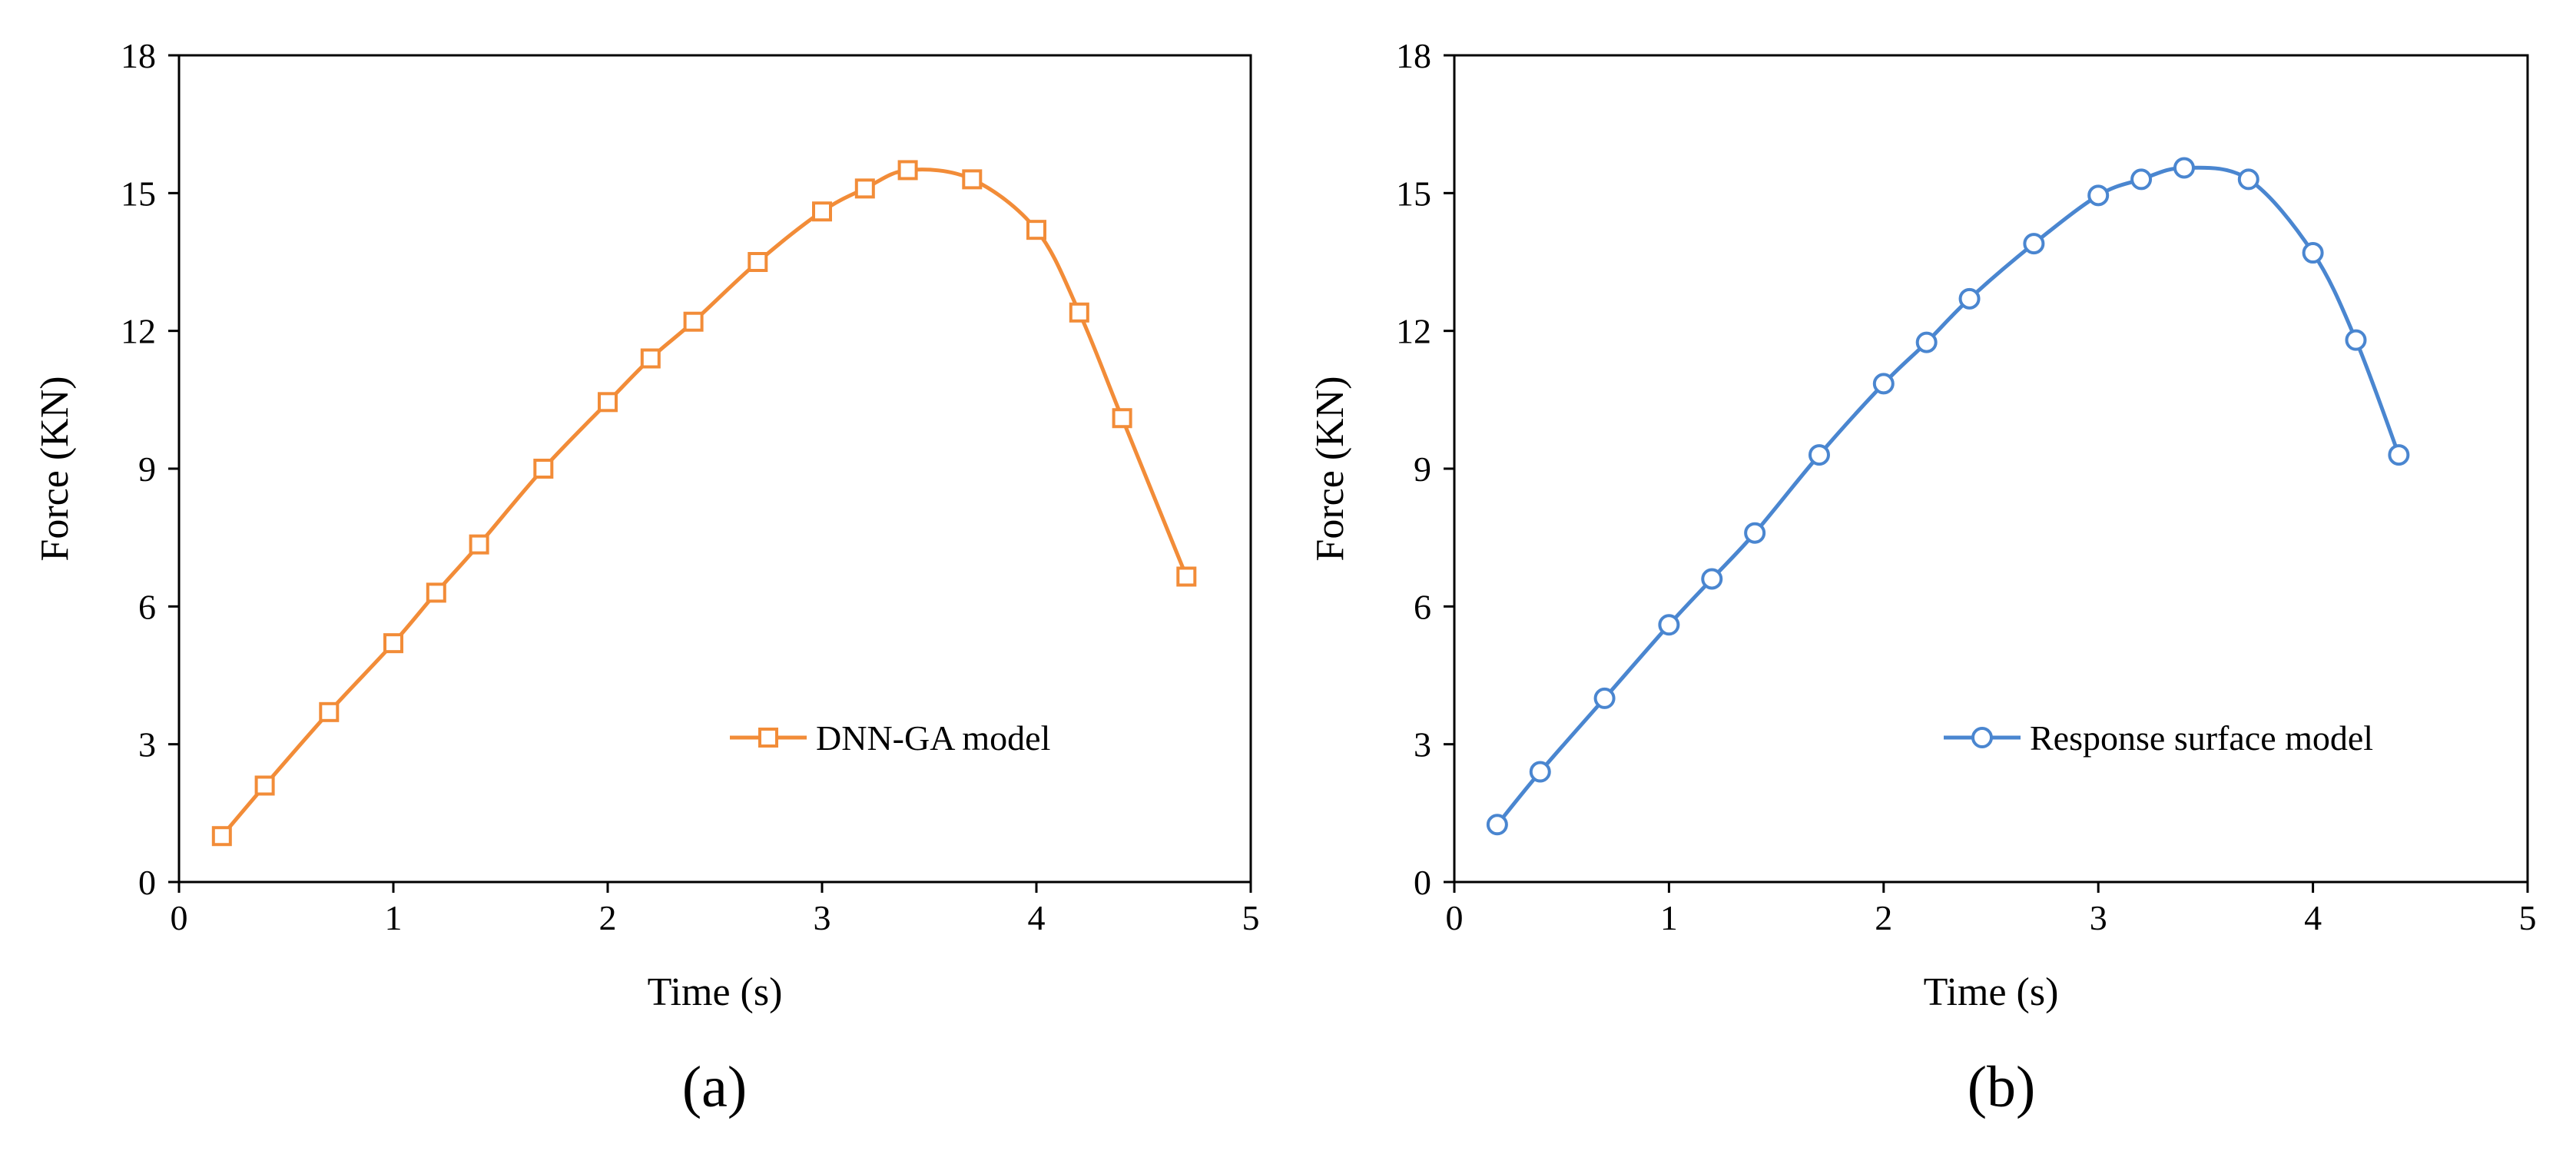 The image size is (2576, 1154). I want to click on legend: DNN-GA model, so click(890, 738).